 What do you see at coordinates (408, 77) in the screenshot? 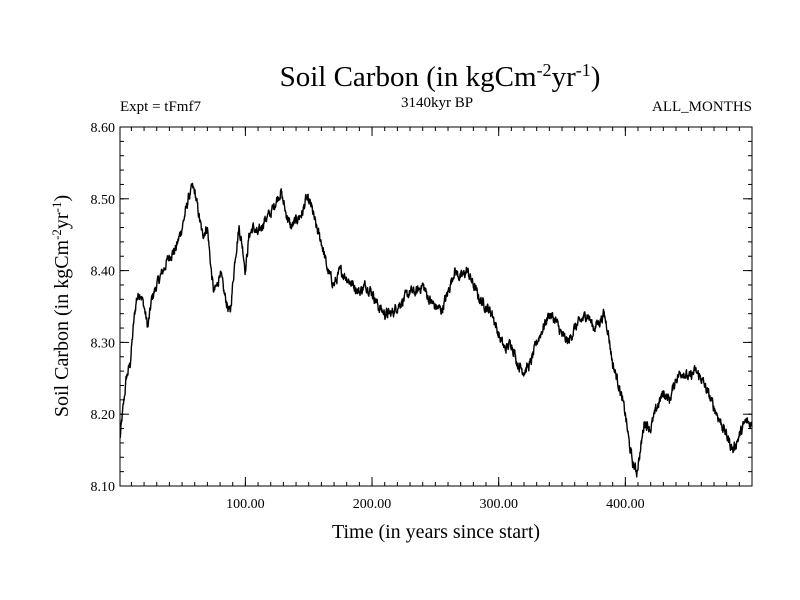
I see `title-main: Soil Carbon (in kgCm` at bounding box center [408, 77].